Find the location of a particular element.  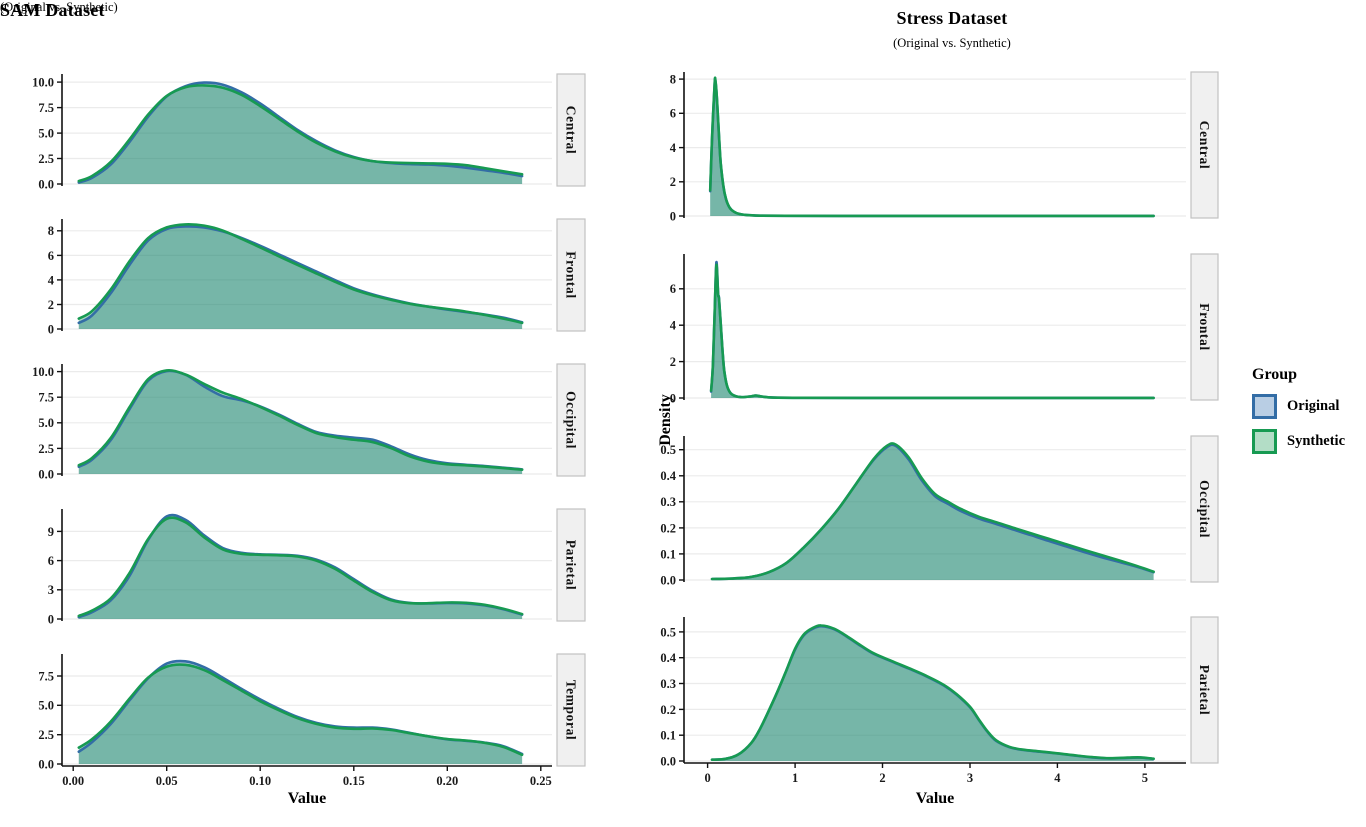

stress-y-axis-title: Density is located at coordinates (665, 420).